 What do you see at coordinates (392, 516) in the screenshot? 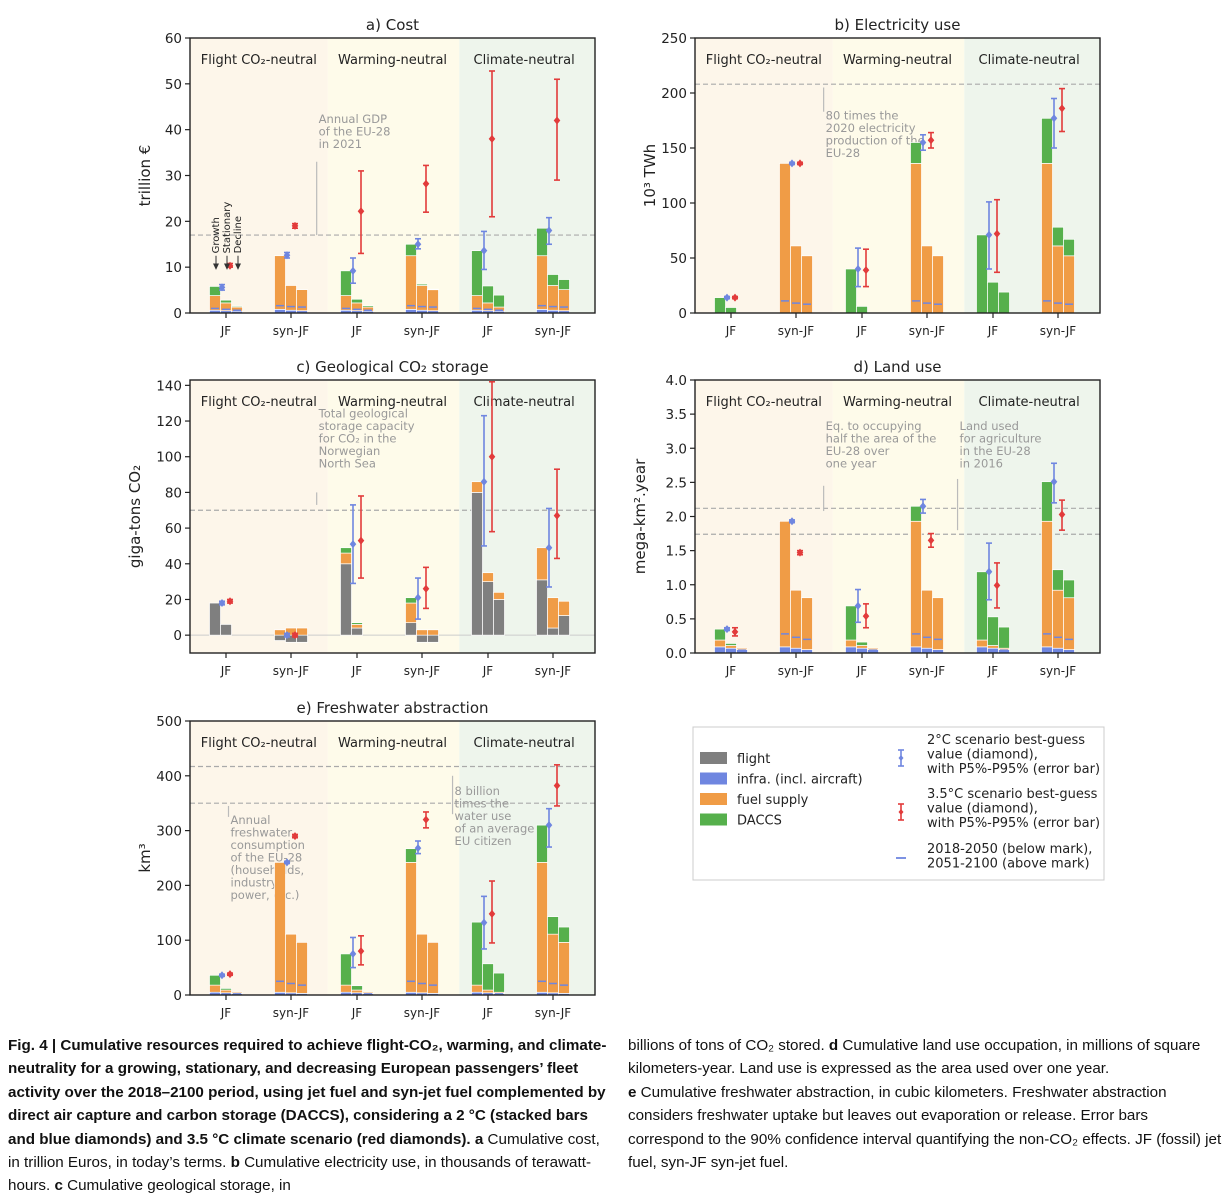
I see `axes-frame` at bounding box center [392, 516].